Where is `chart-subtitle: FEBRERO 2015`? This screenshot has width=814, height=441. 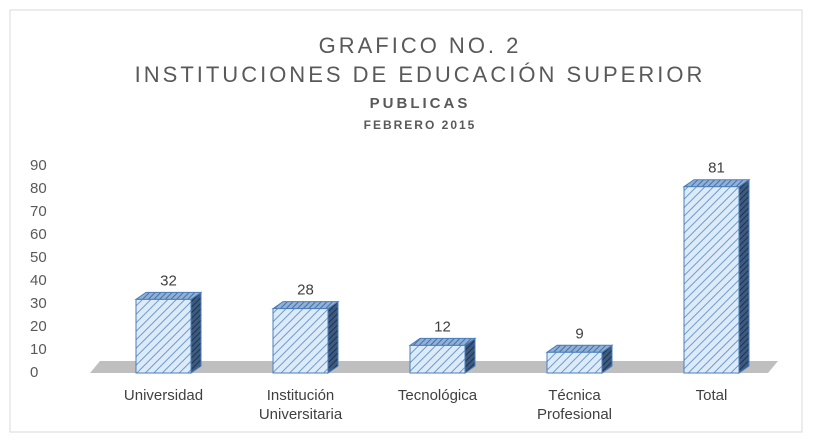
chart-subtitle: FEBRERO 2015 is located at coordinates (420, 125).